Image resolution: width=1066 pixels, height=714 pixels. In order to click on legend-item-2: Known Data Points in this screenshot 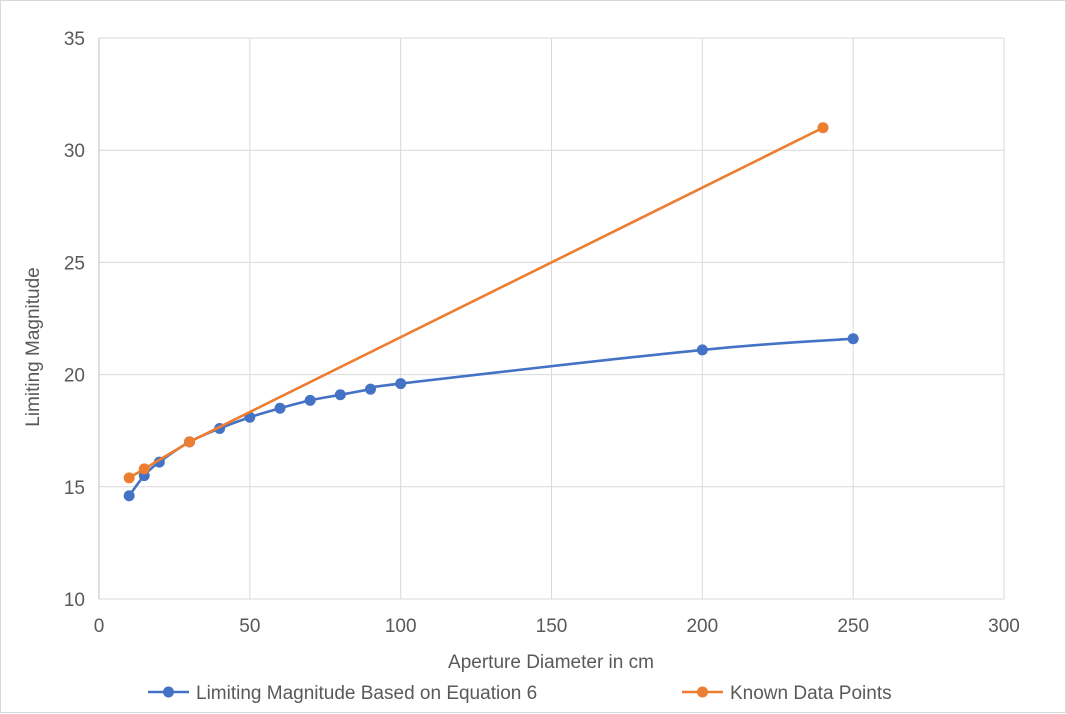, I will do `click(787, 693)`.